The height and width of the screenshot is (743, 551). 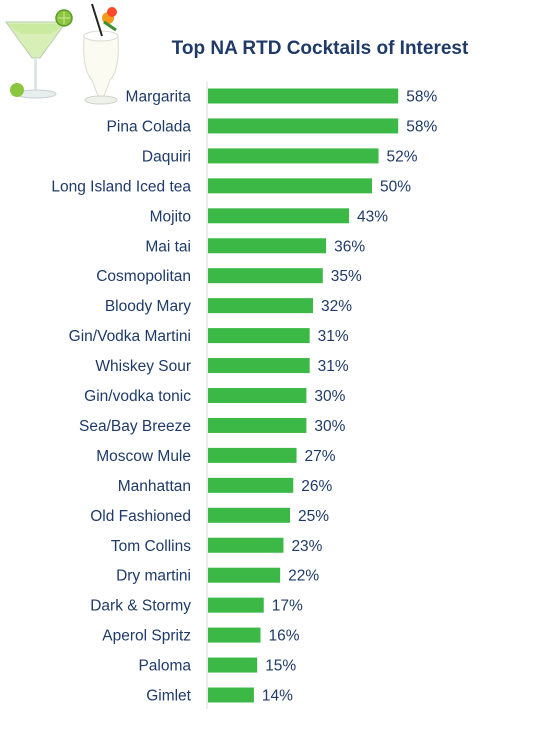 What do you see at coordinates (140, 606) in the screenshot?
I see `category-label: Dark & Stormy` at bounding box center [140, 606].